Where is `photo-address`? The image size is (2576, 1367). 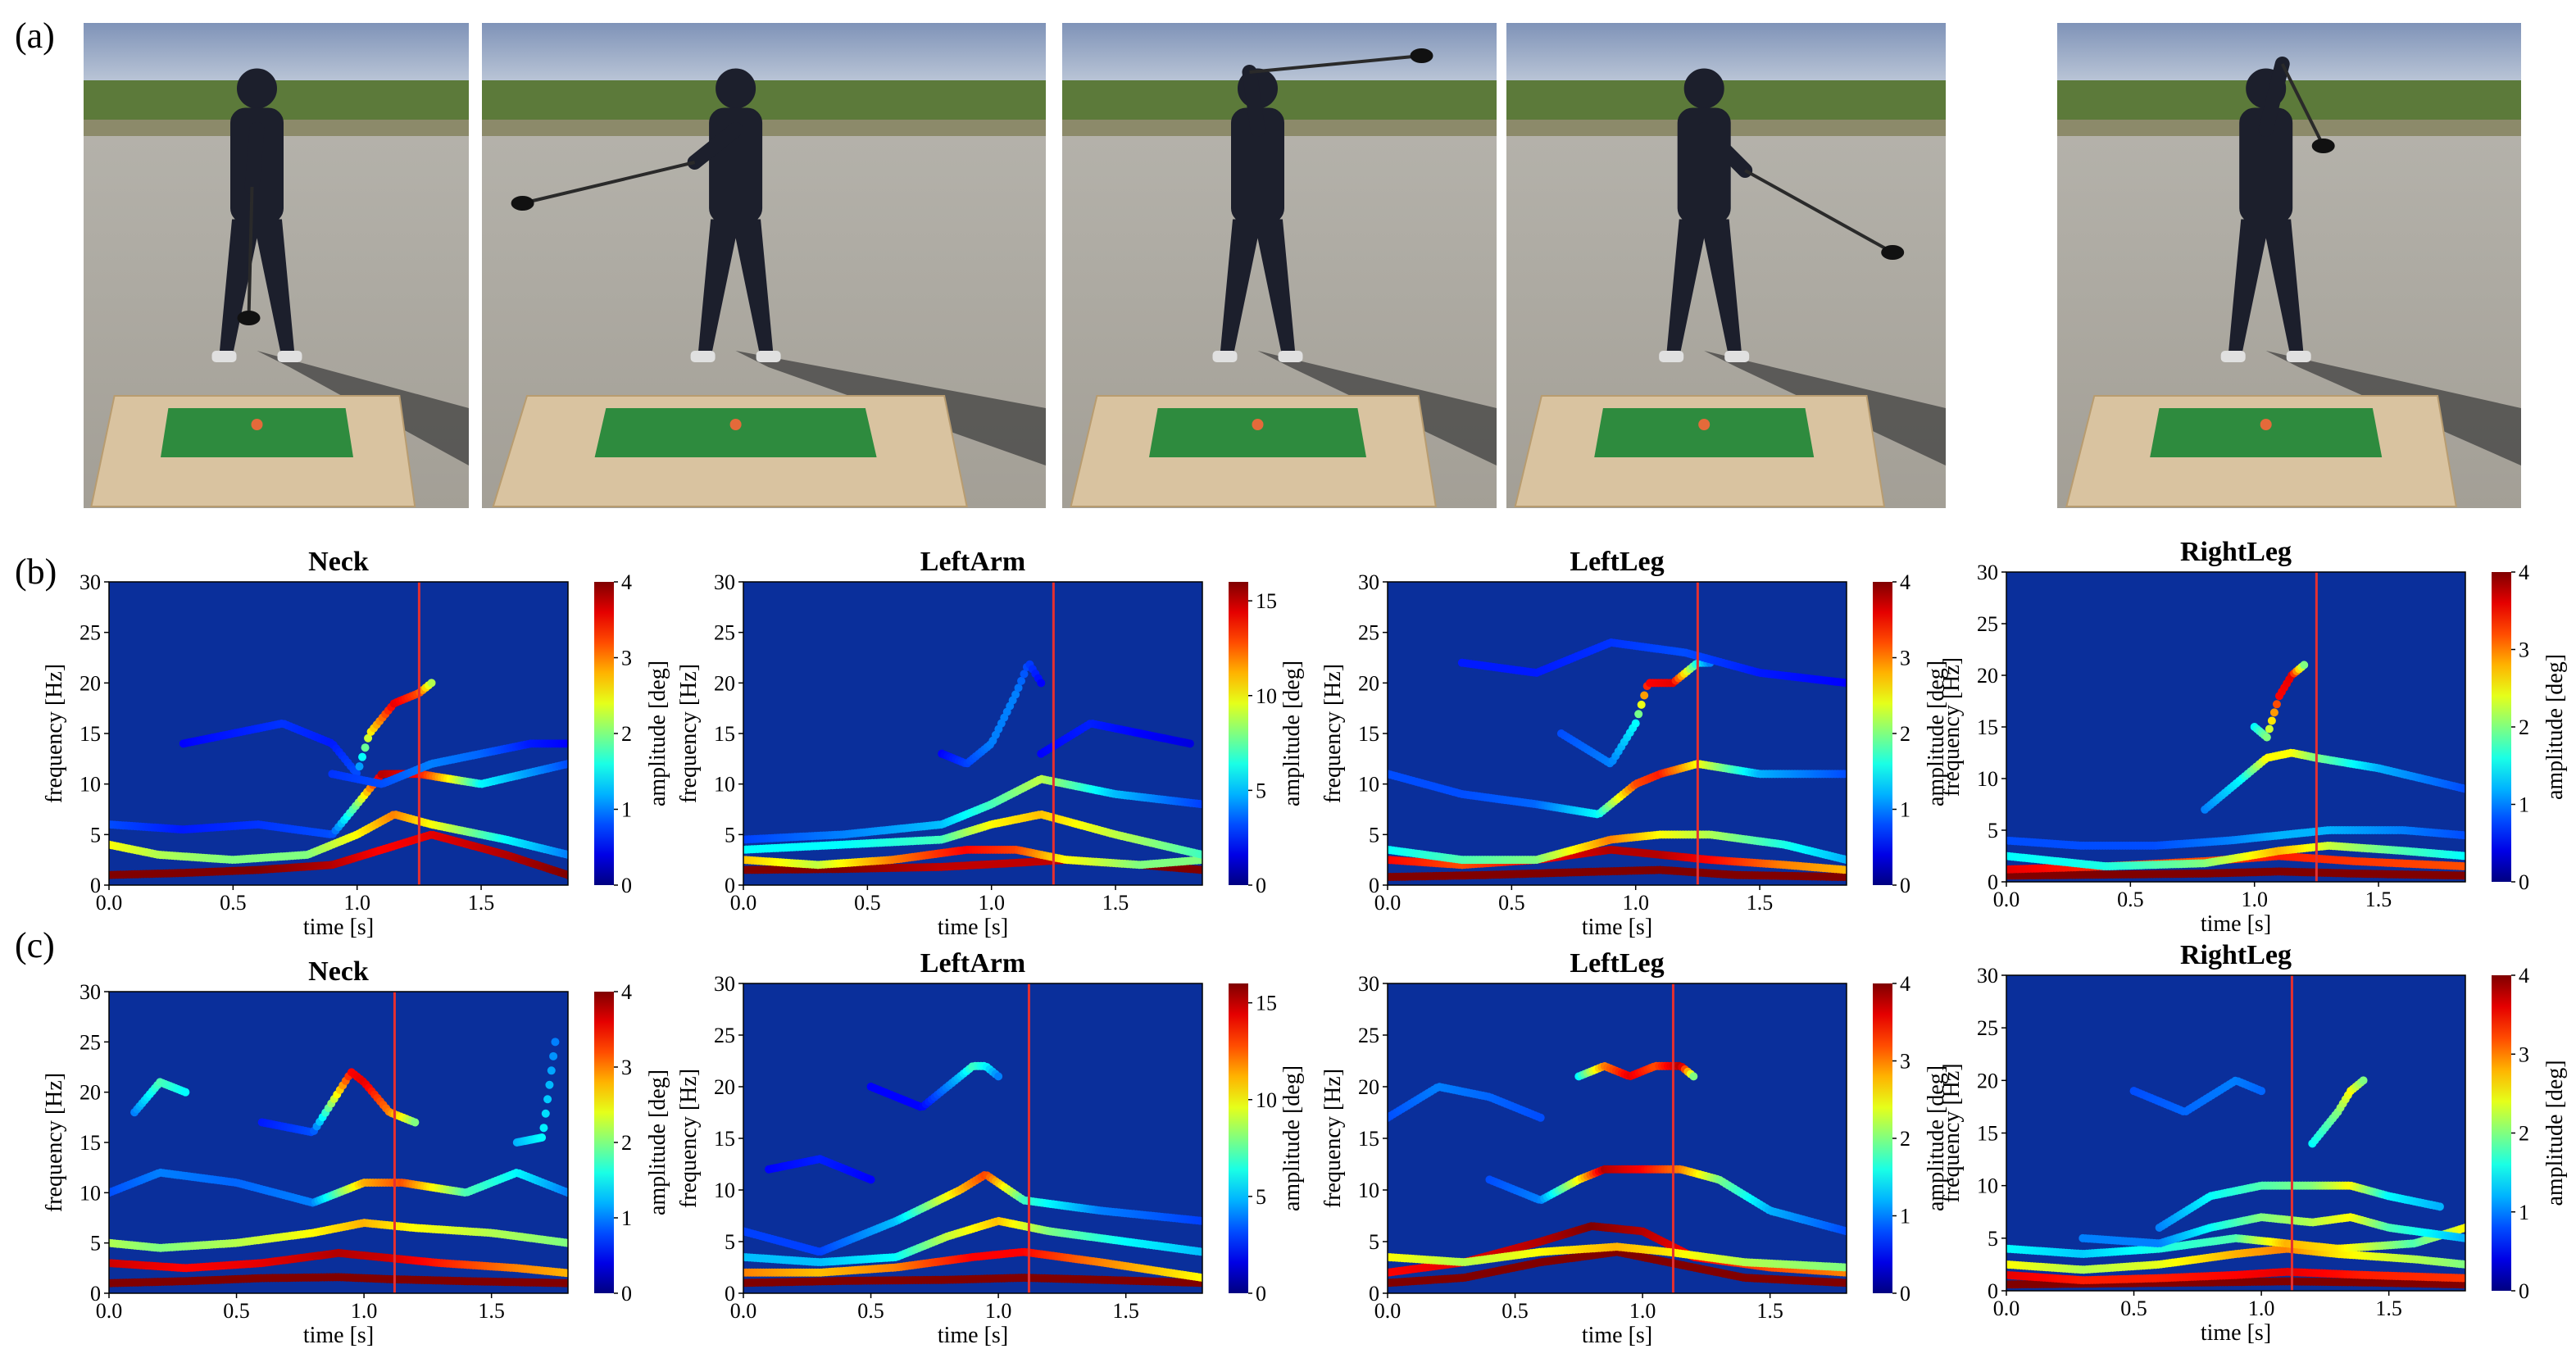 photo-address is located at coordinates (276, 265).